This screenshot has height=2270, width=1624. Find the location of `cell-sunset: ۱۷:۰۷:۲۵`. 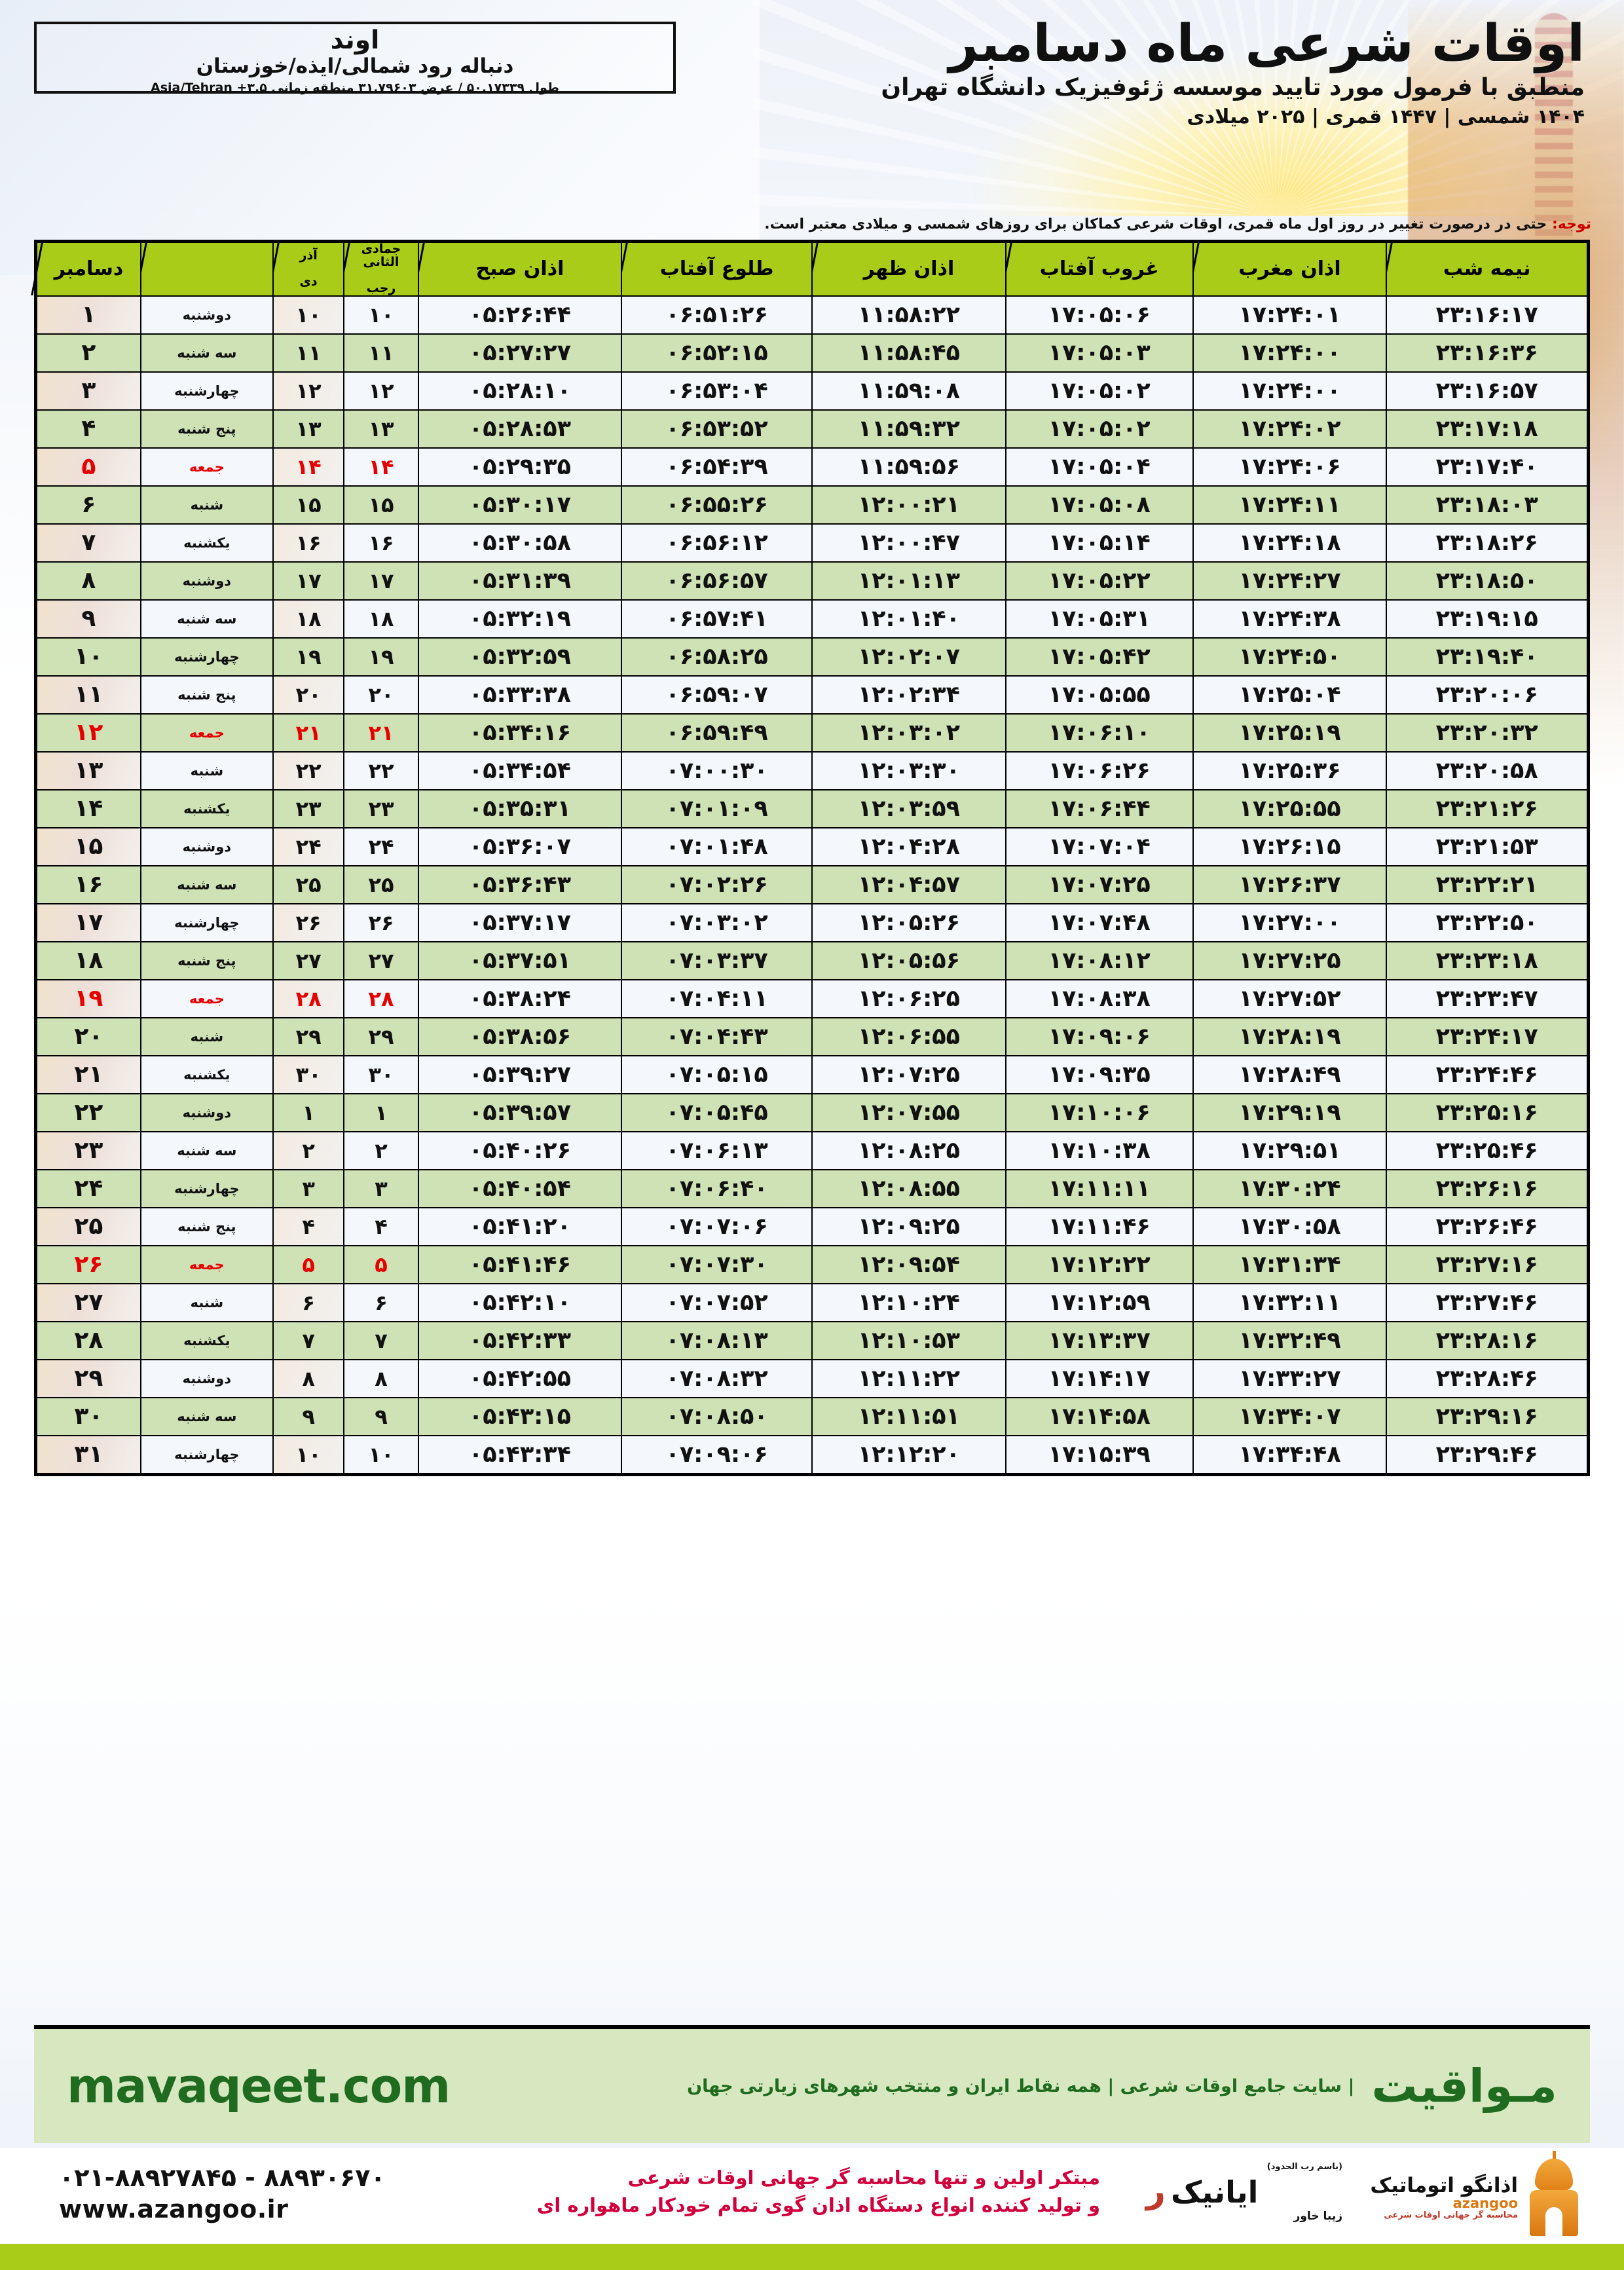

cell-sunset: ۱۷:۰۷:۲۵ is located at coordinates (1099, 884).